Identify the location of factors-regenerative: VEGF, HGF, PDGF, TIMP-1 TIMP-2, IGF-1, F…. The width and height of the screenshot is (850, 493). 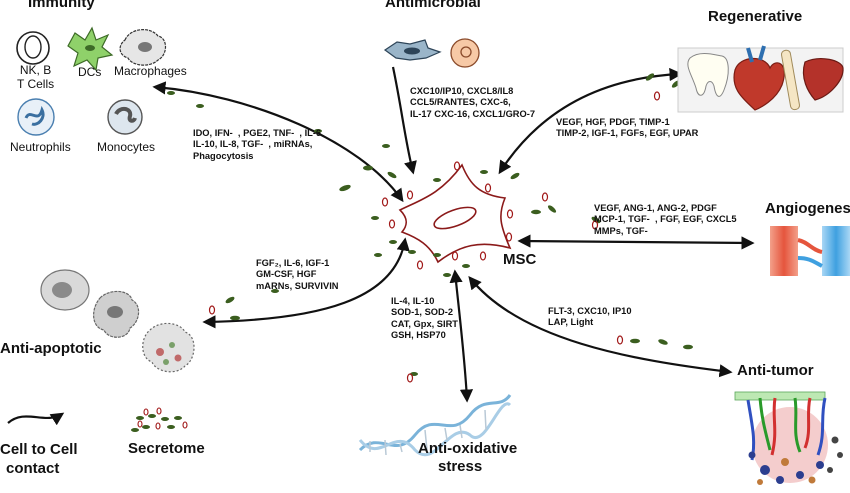
(627, 128).